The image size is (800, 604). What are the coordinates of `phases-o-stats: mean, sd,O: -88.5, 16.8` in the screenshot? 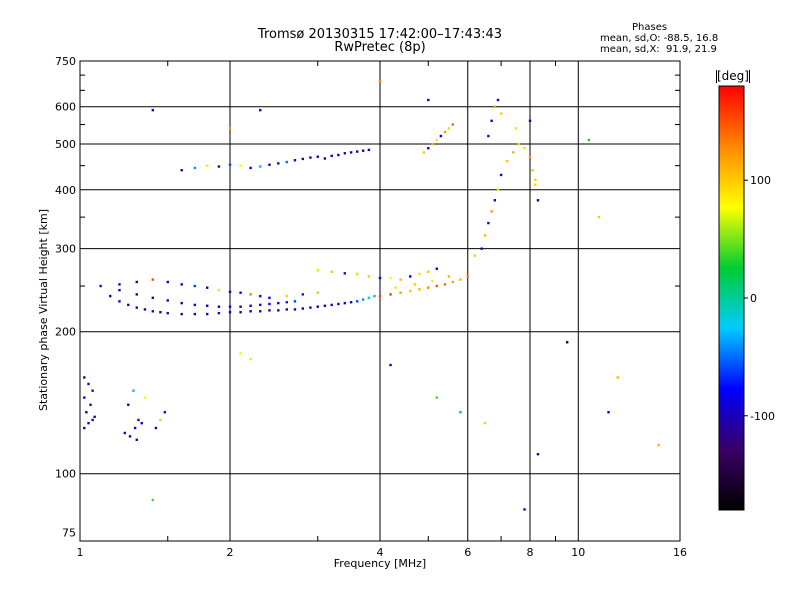 It's located at (659, 38).